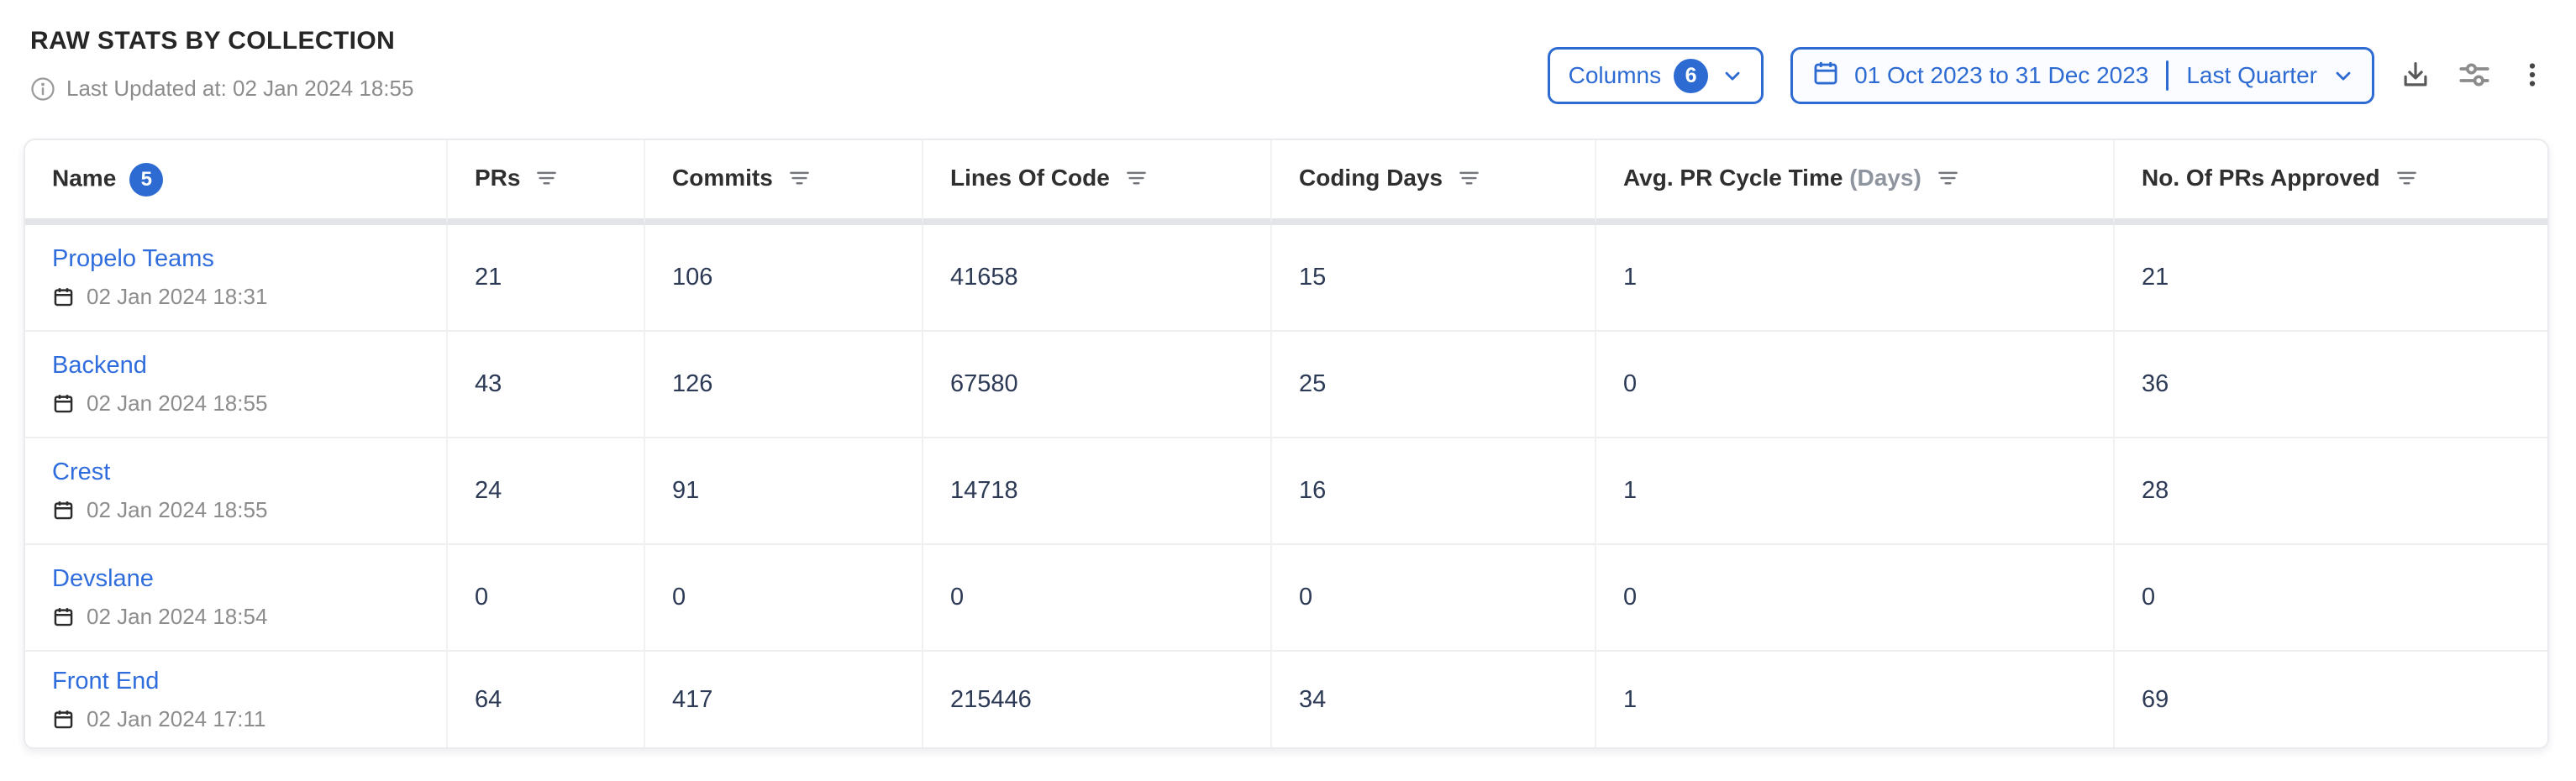 The image size is (2576, 781). I want to click on collection-link: Crest, so click(81, 472).